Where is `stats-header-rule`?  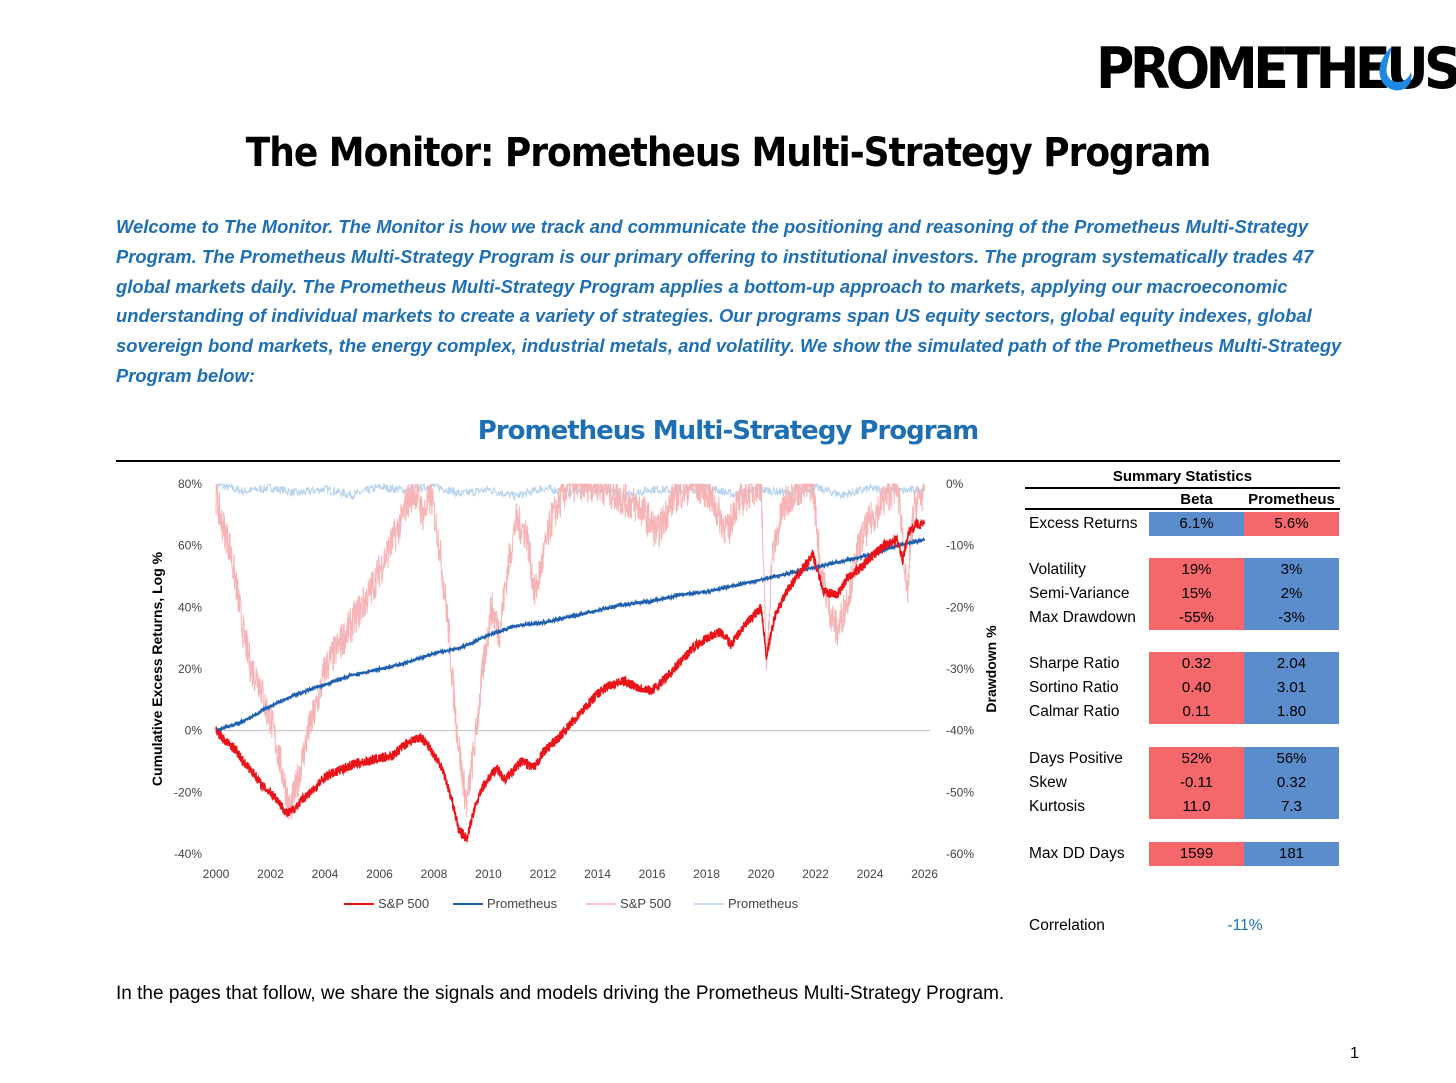
stats-header-rule is located at coordinates (1182, 509).